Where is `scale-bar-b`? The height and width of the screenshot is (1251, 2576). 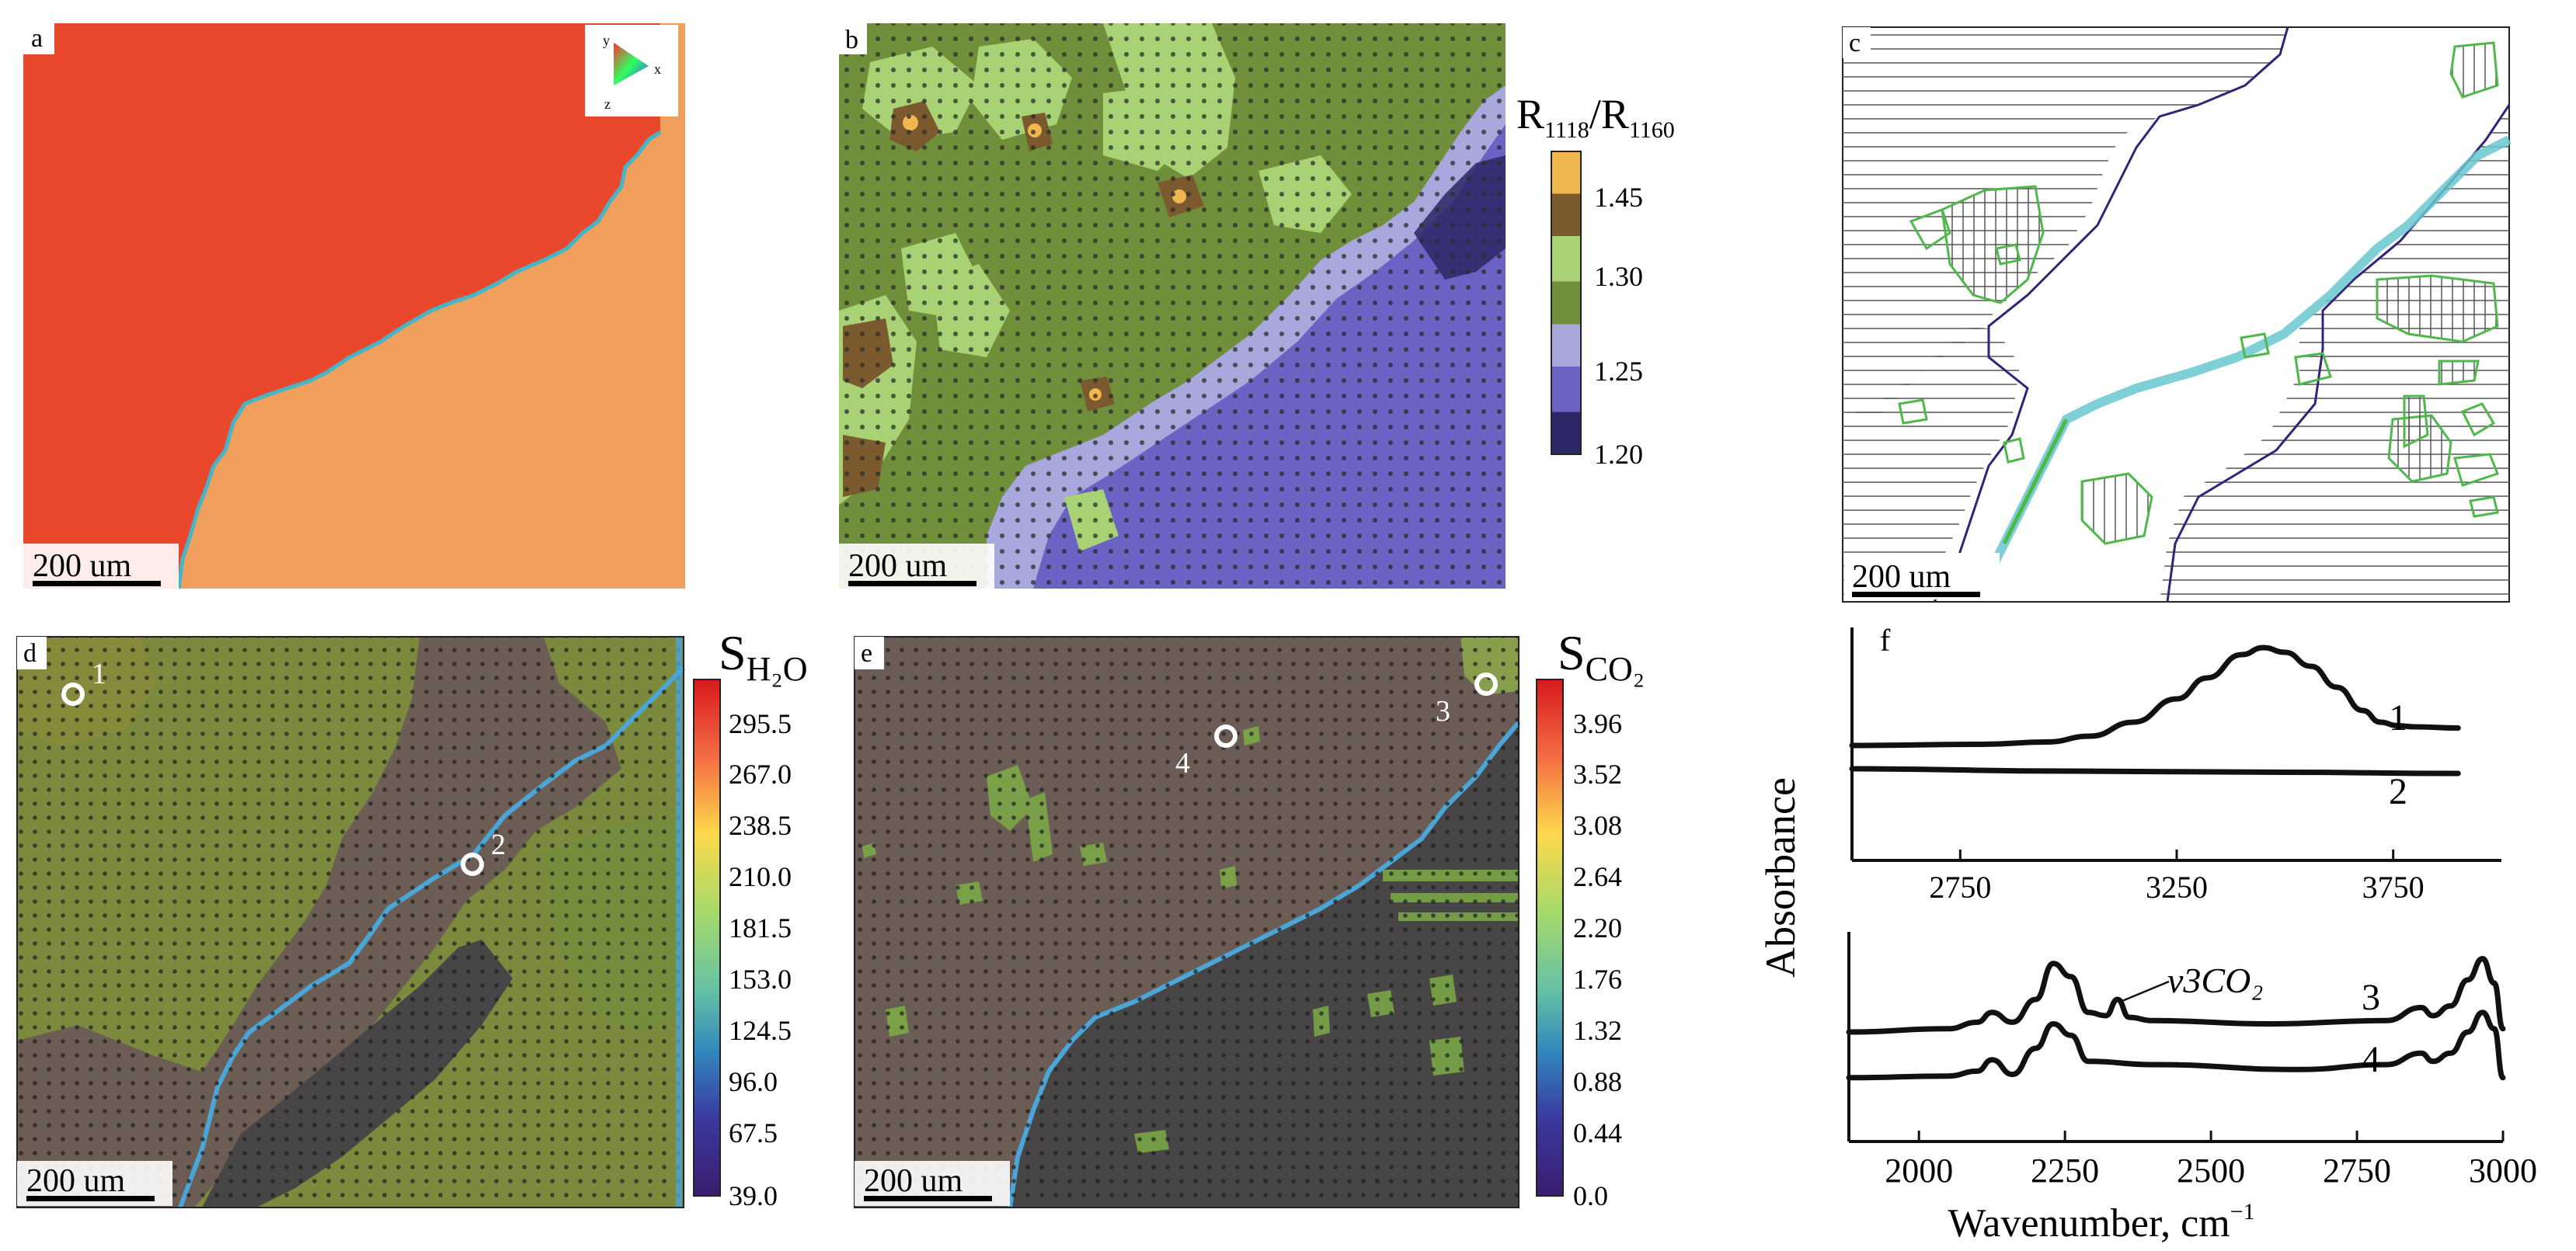
scale-bar-b is located at coordinates (912, 583).